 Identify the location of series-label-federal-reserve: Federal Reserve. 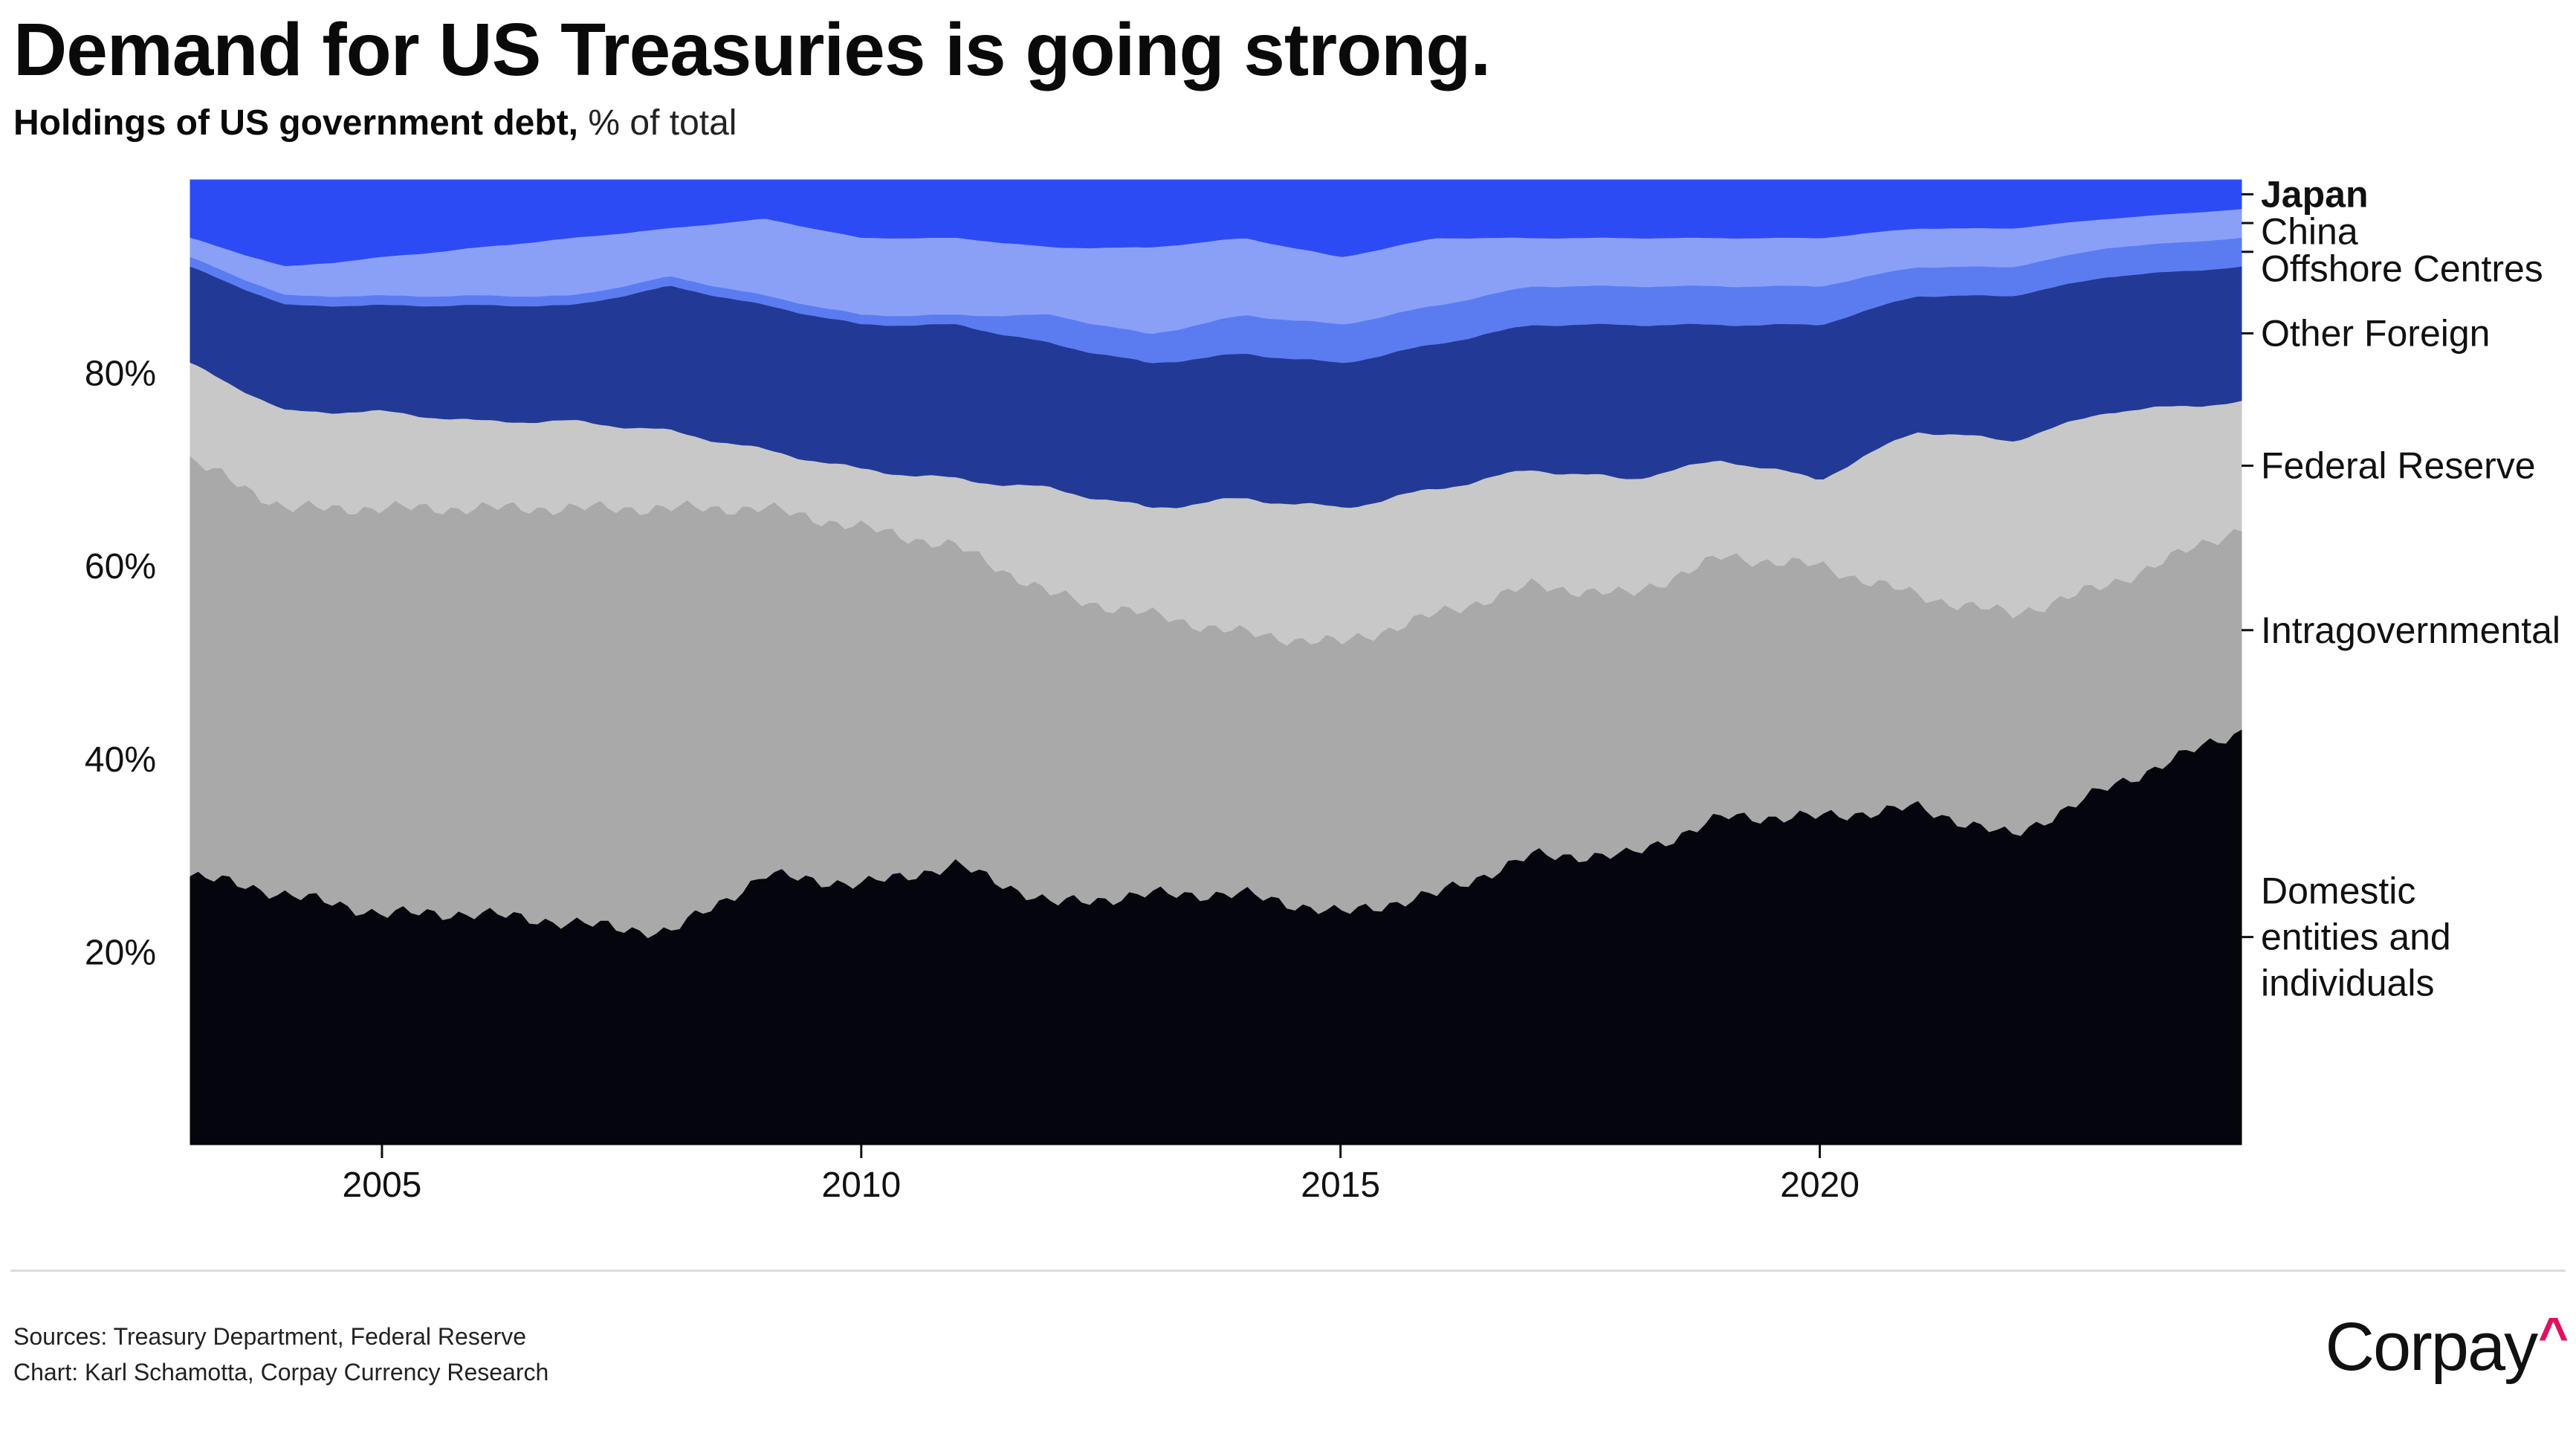
(2398, 466).